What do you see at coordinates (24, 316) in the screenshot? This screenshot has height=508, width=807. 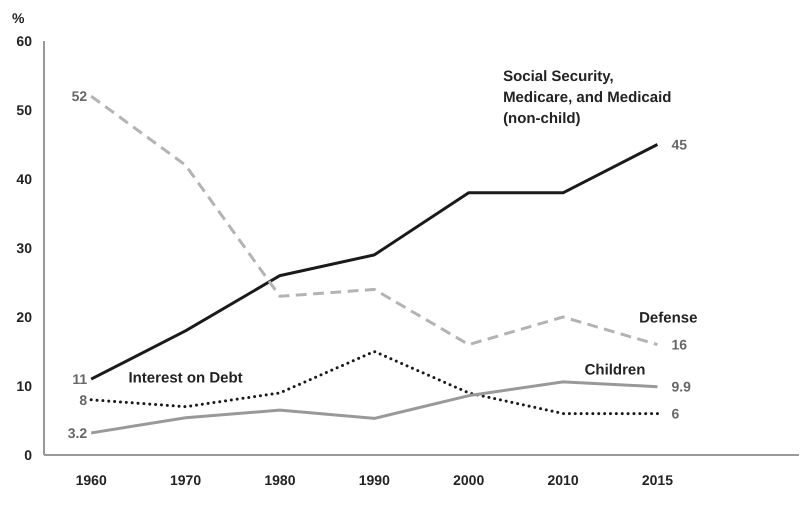 I see `y-tick-label: 20` at bounding box center [24, 316].